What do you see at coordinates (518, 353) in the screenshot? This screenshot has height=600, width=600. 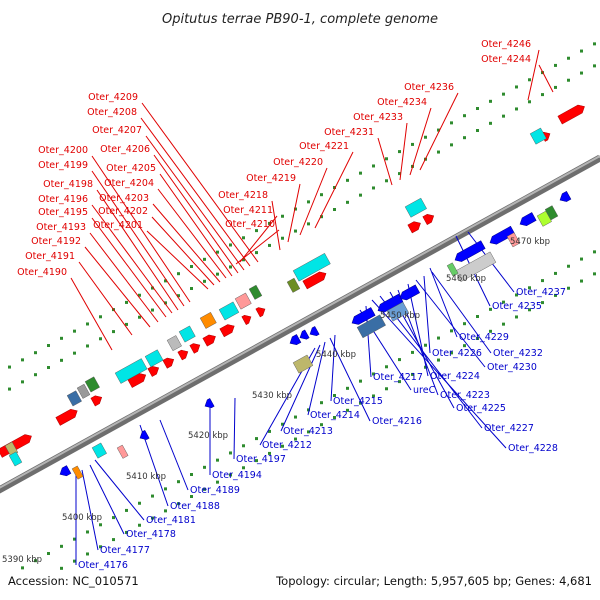 I see `reverse-gene-label: Oter_4232` at bounding box center [518, 353].